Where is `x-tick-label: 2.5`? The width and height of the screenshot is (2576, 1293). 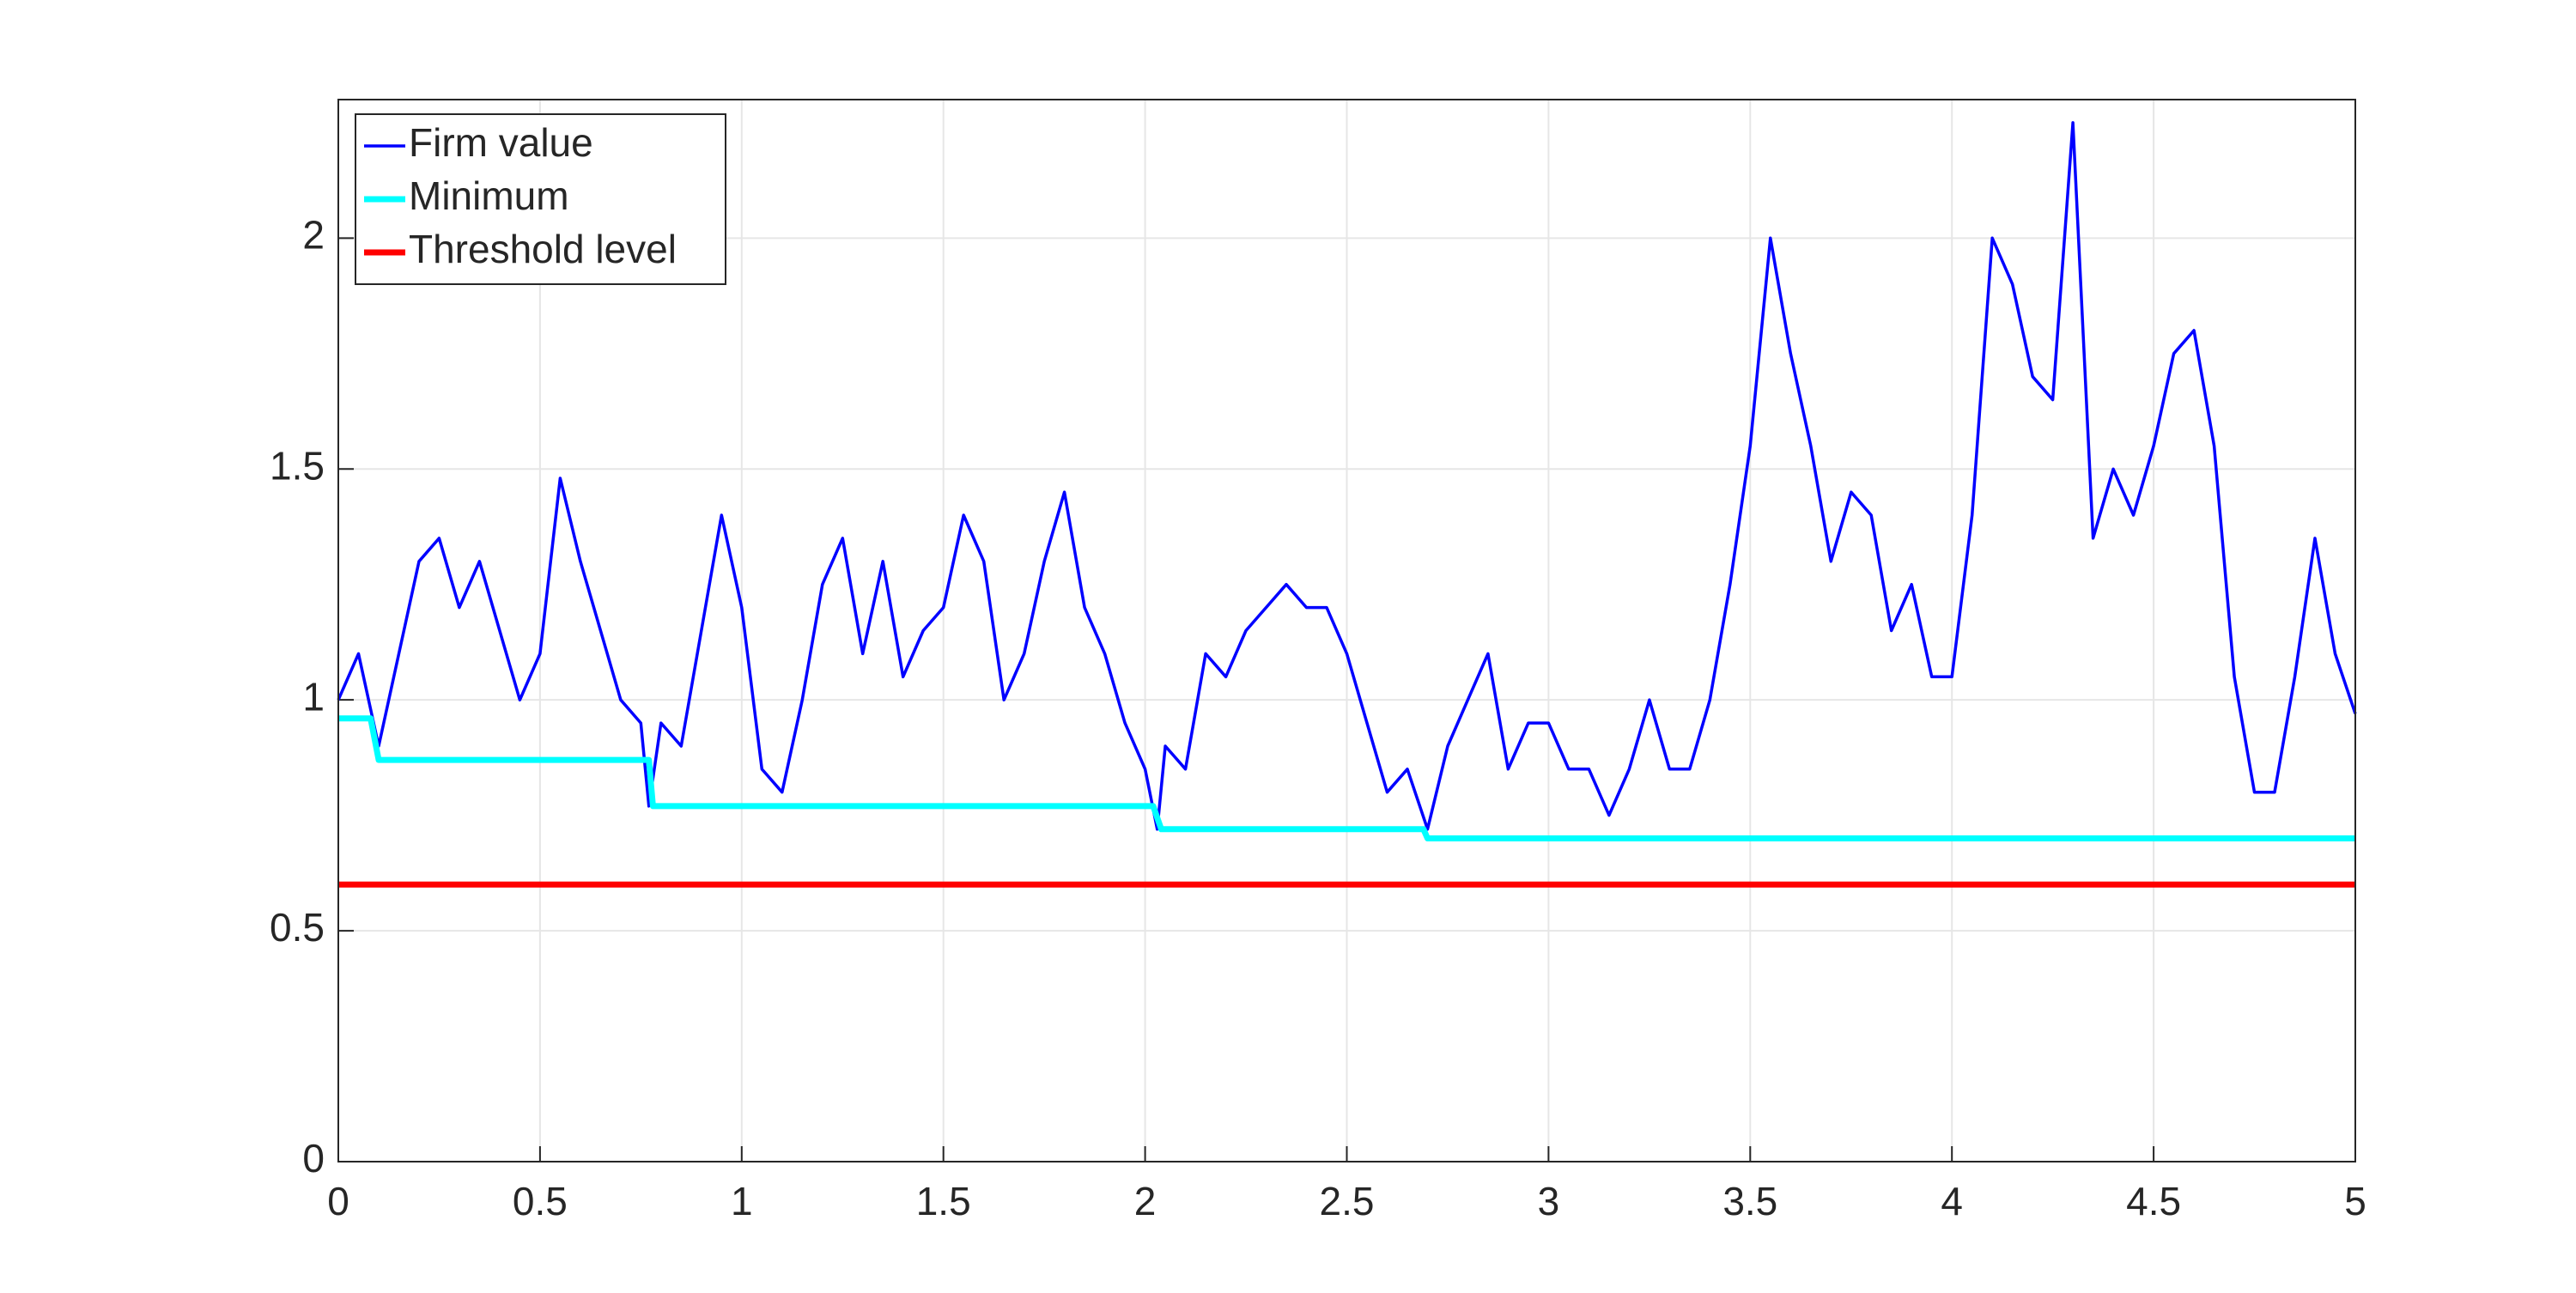
x-tick-label: 2.5 is located at coordinates (1347, 1201).